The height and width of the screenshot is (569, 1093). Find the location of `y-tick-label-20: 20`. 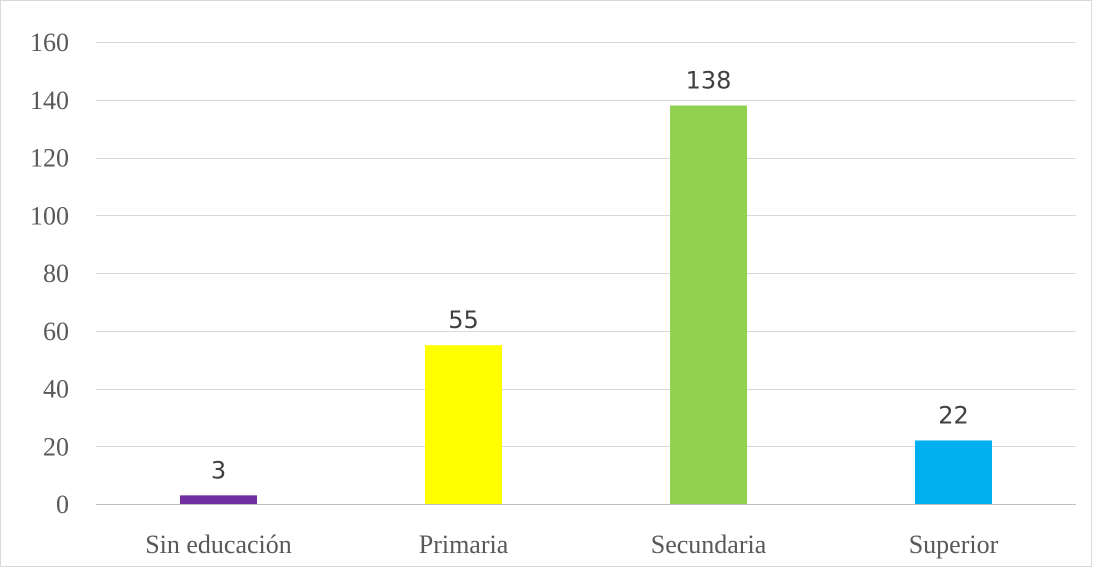

y-tick-label-20: 20 is located at coordinates (56, 446).